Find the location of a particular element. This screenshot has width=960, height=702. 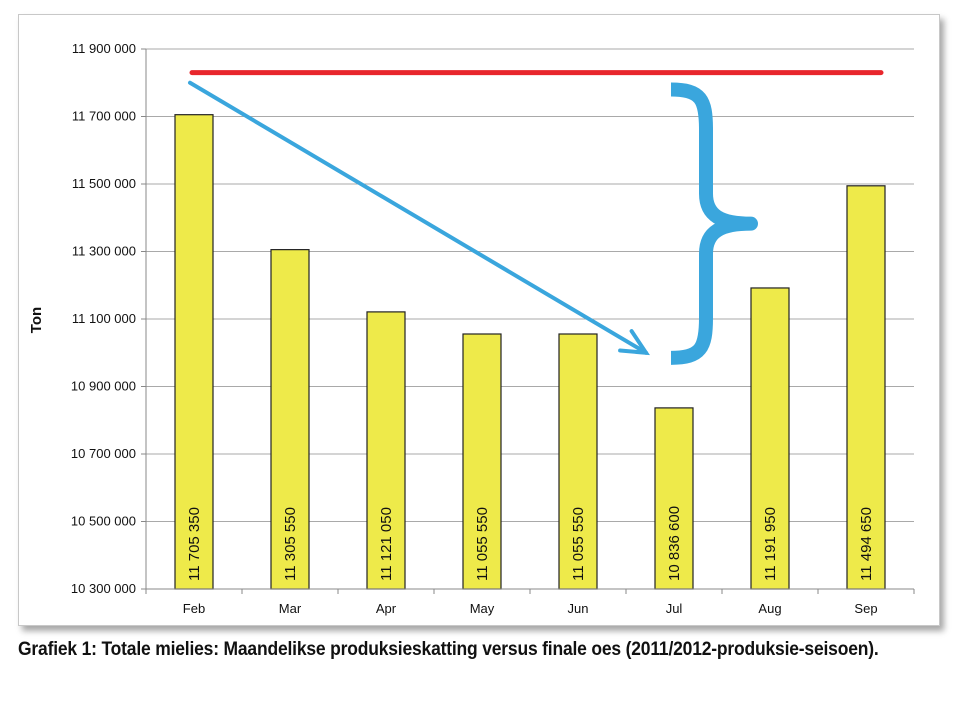

y-tick-label: 10 900 000 is located at coordinates (103, 386).